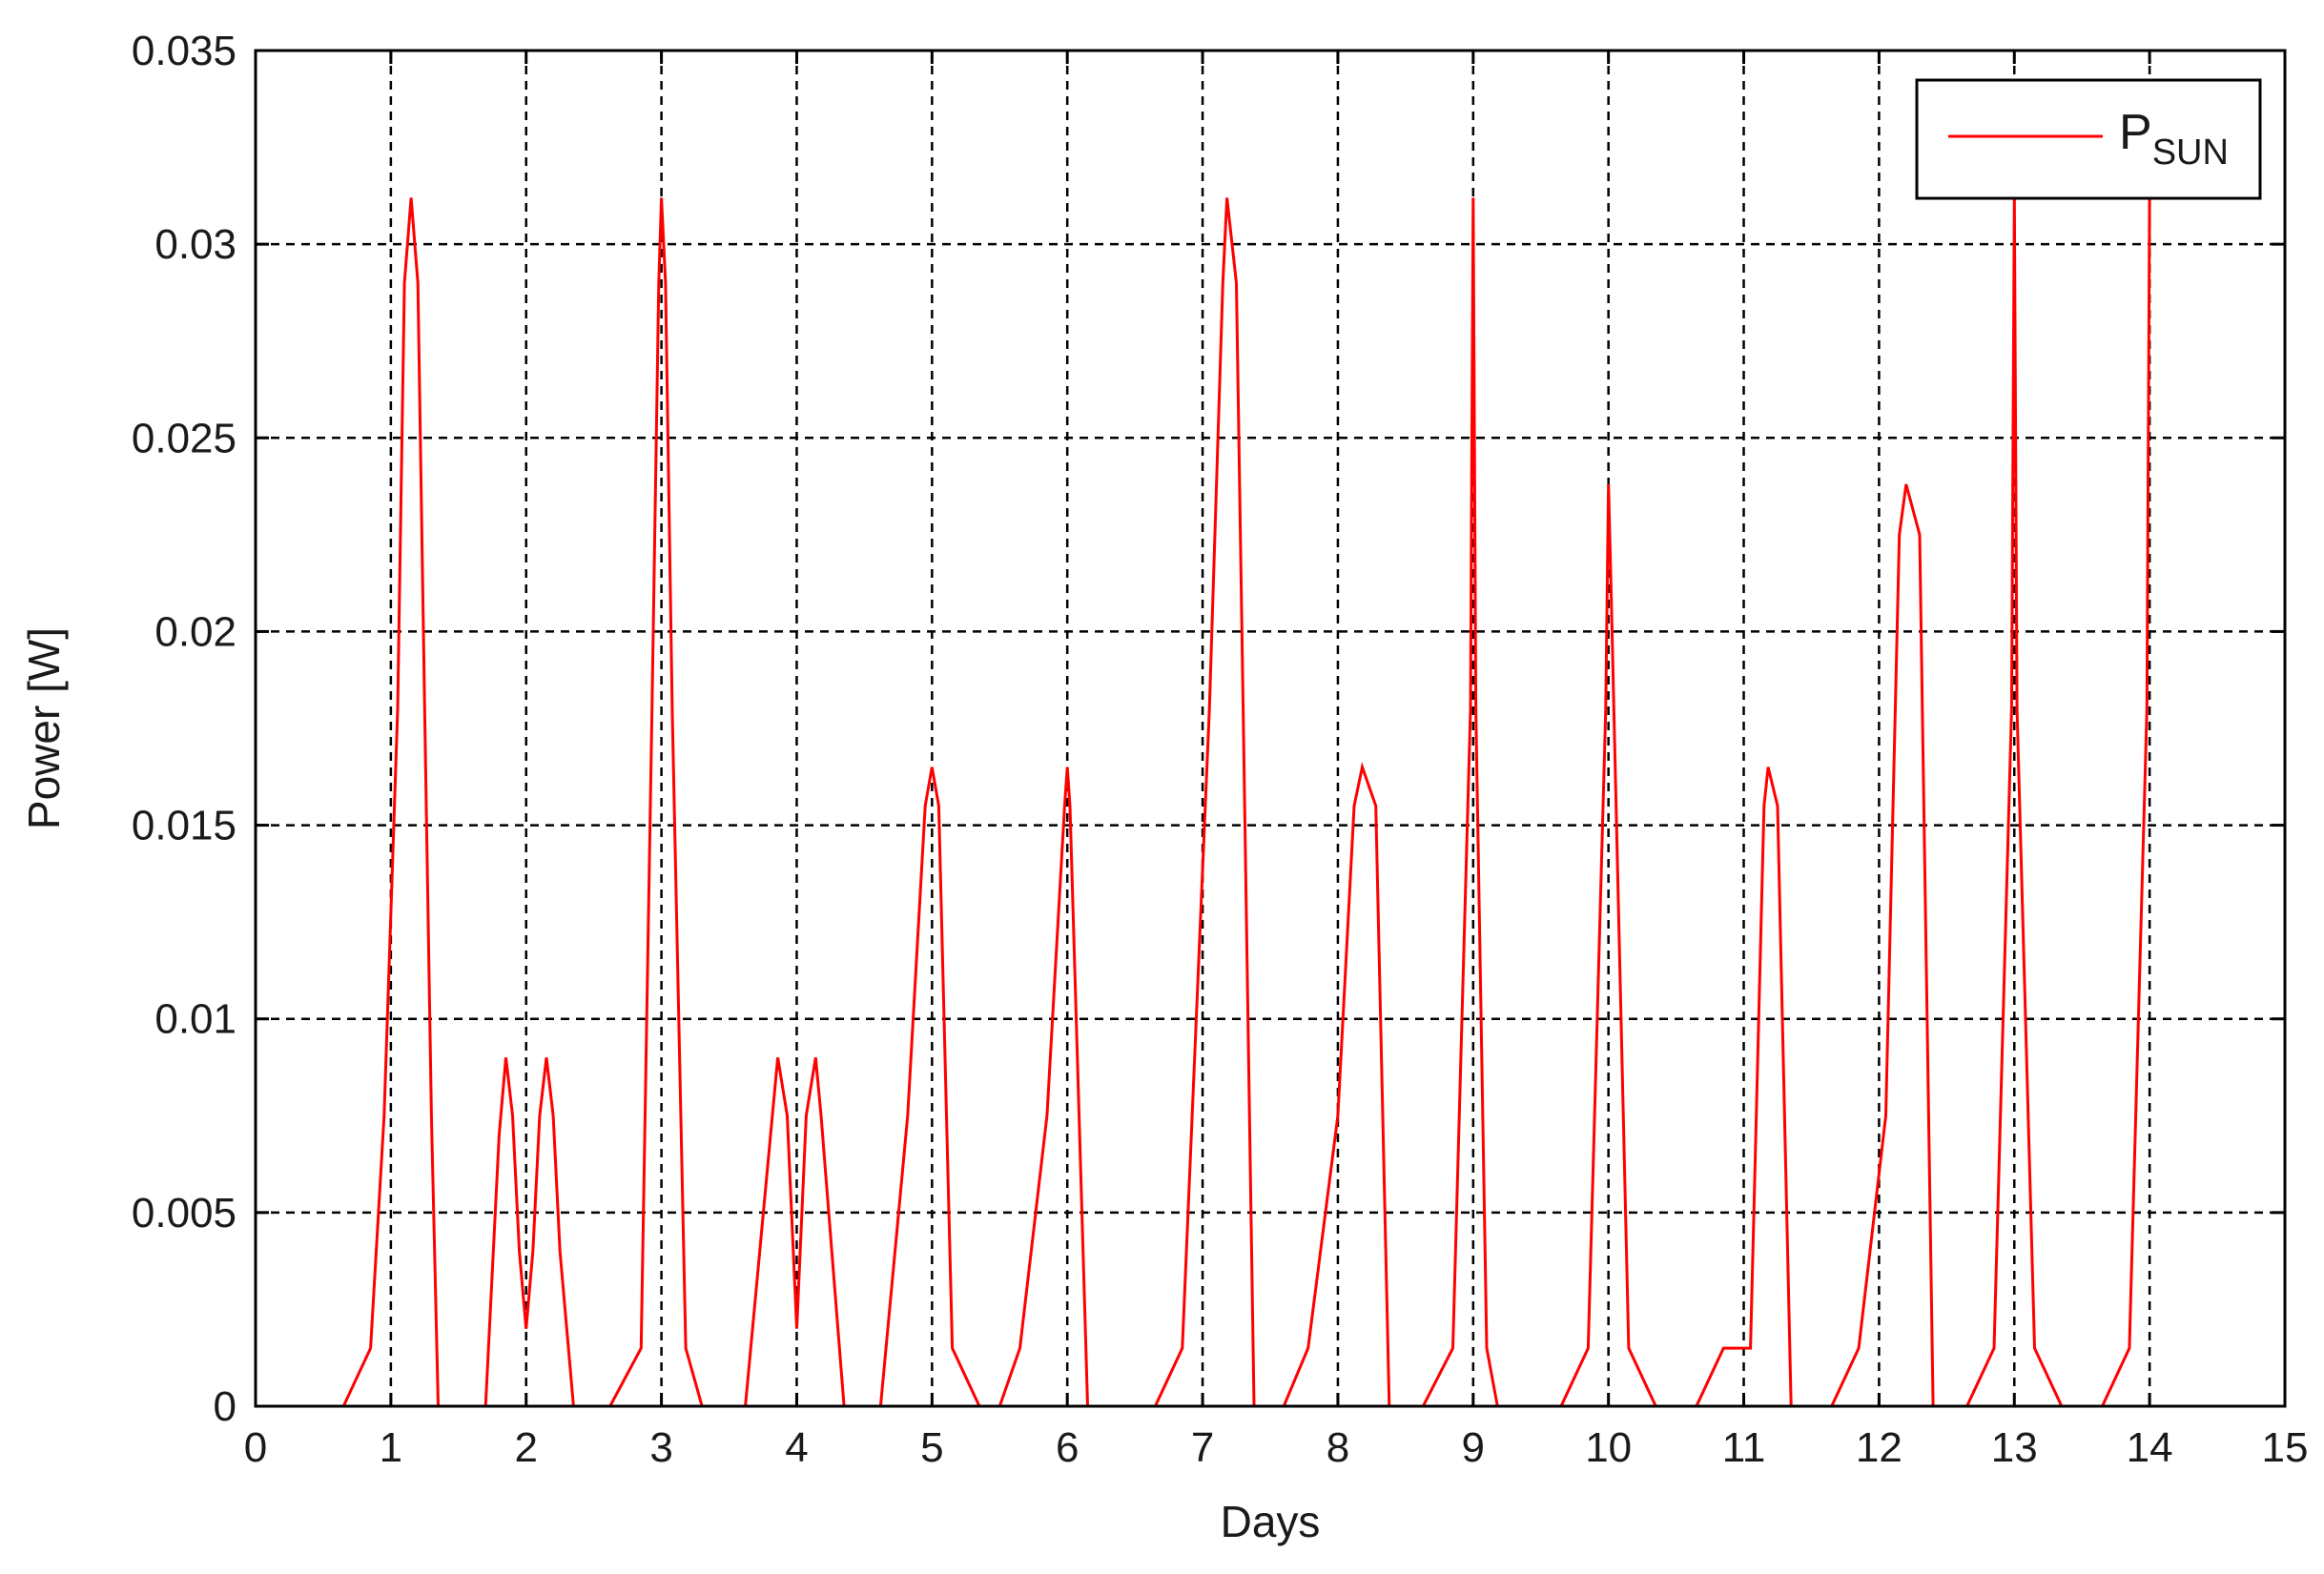 The width and height of the screenshot is (2324, 1574). I want to click on x-tick-label: 3, so click(660, 1447).